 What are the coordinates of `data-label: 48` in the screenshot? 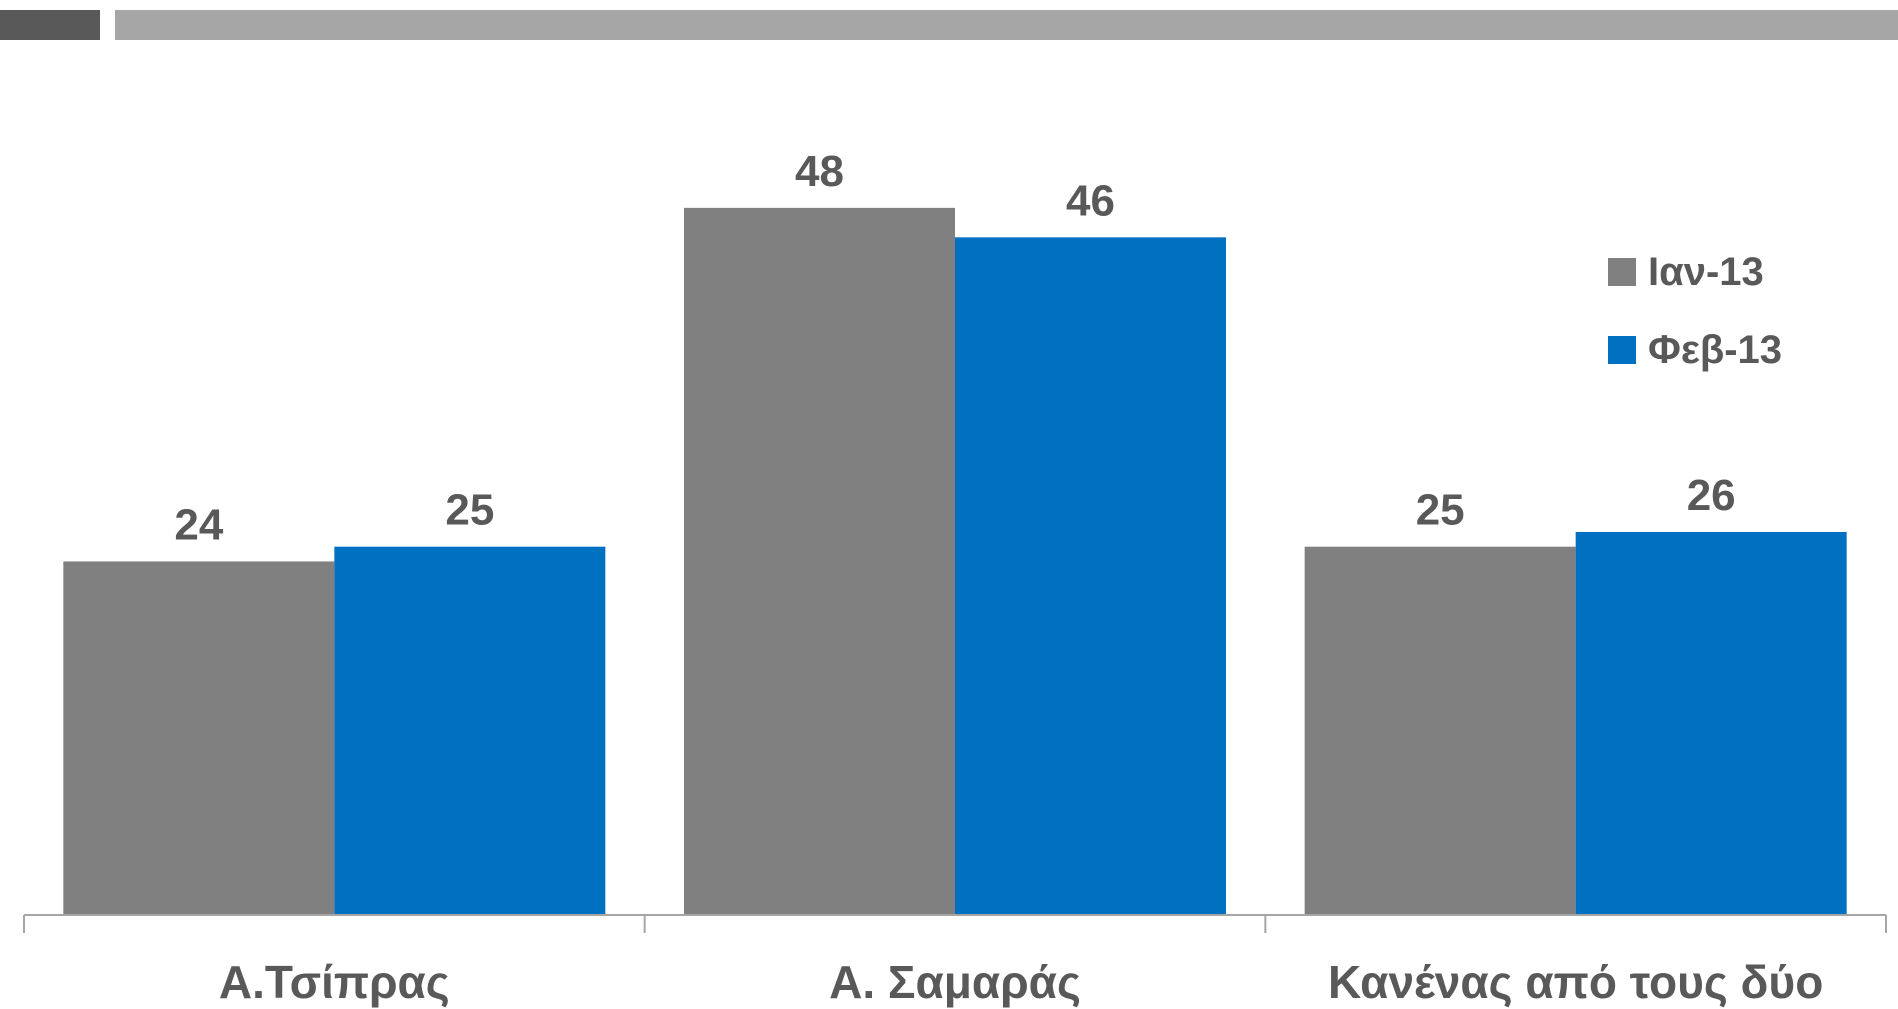 It's located at (819, 171).